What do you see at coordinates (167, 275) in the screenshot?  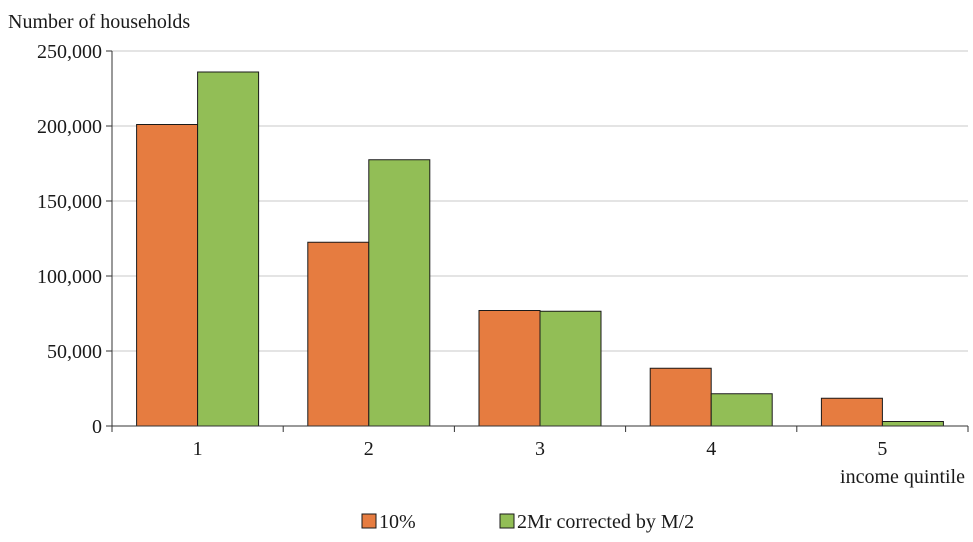 I see `bar-series1-q1` at bounding box center [167, 275].